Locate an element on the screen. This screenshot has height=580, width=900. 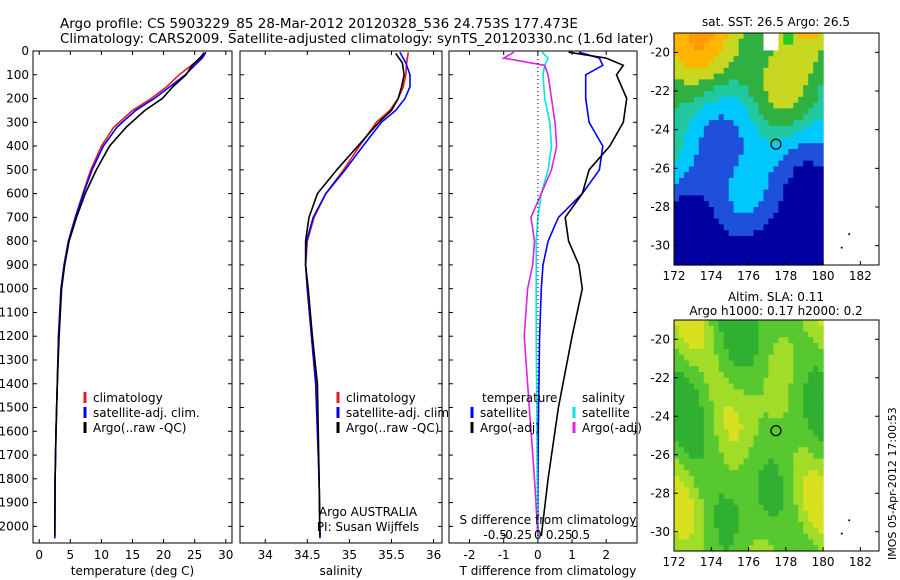
sst_map-ytick-label: -24 is located at coordinates (660, 130).